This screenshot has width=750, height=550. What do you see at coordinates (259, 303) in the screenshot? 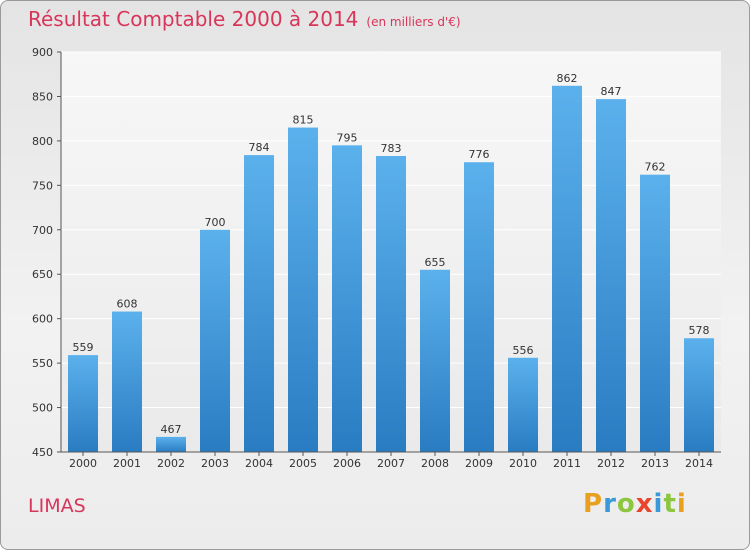
I see `bar-2004` at bounding box center [259, 303].